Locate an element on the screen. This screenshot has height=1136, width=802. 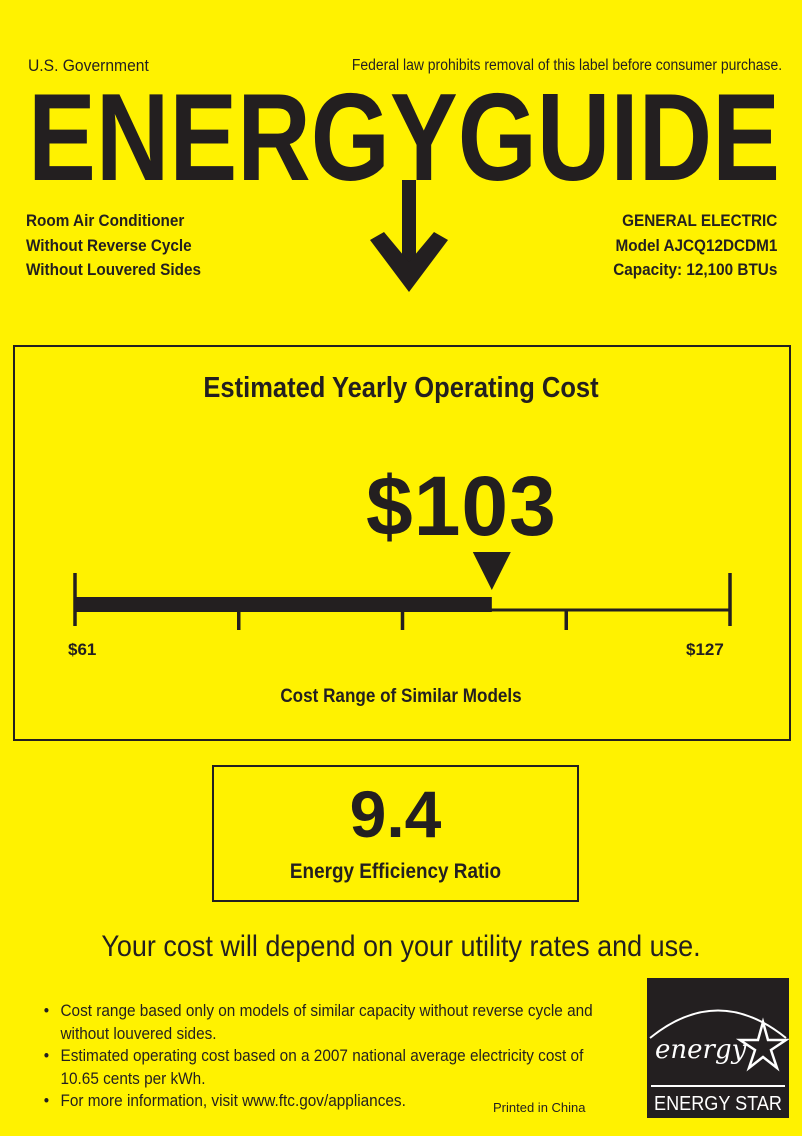
eer-value: 9.4 is located at coordinates (395, 814).